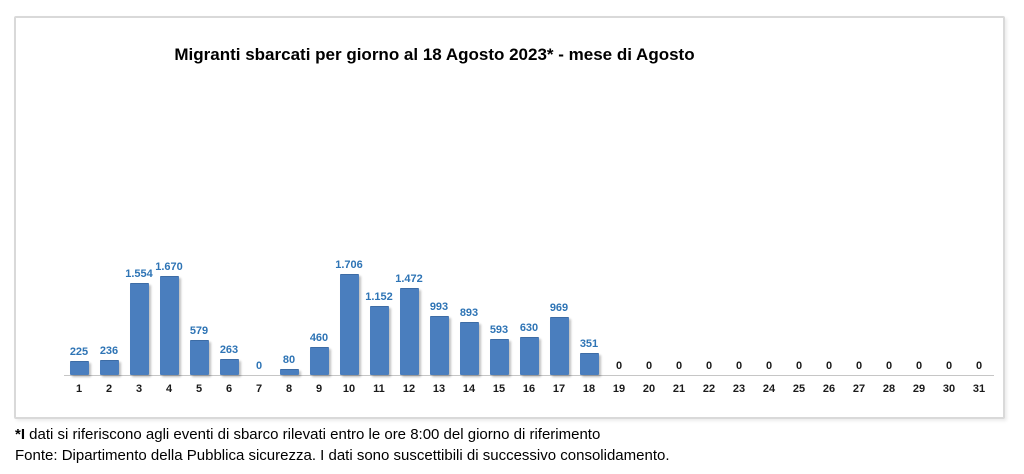 Image resolution: width=1024 pixels, height=474 pixels. What do you see at coordinates (169, 267) in the screenshot?
I see `value-label: 1.670` at bounding box center [169, 267].